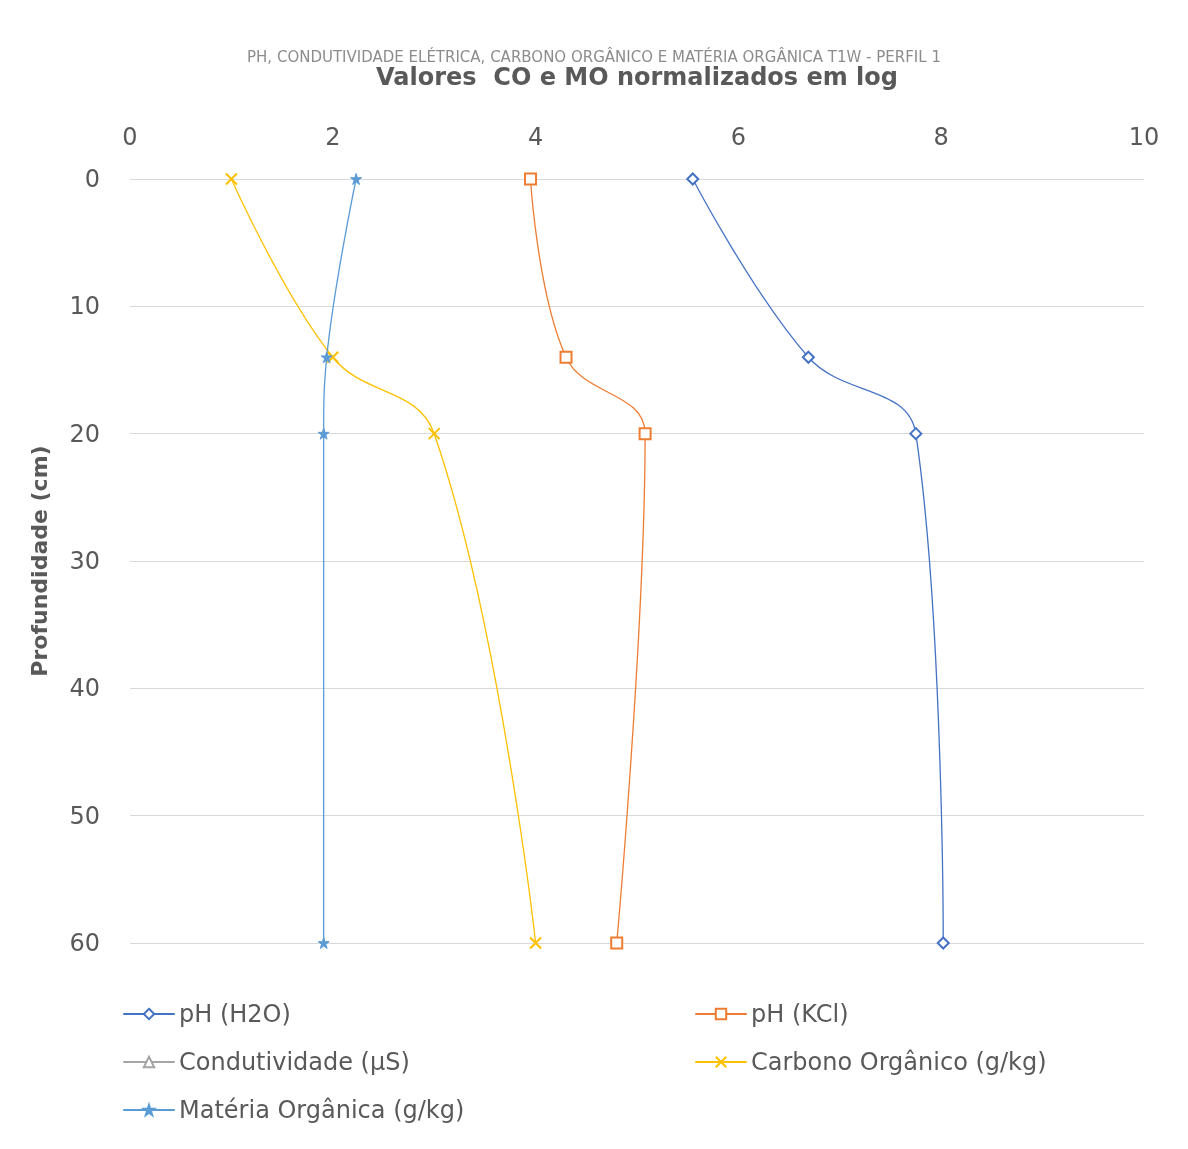 The width and height of the screenshot is (1188, 1149). What do you see at coordinates (130, 137) in the screenshot?
I see `x-tick-label: 0` at bounding box center [130, 137].